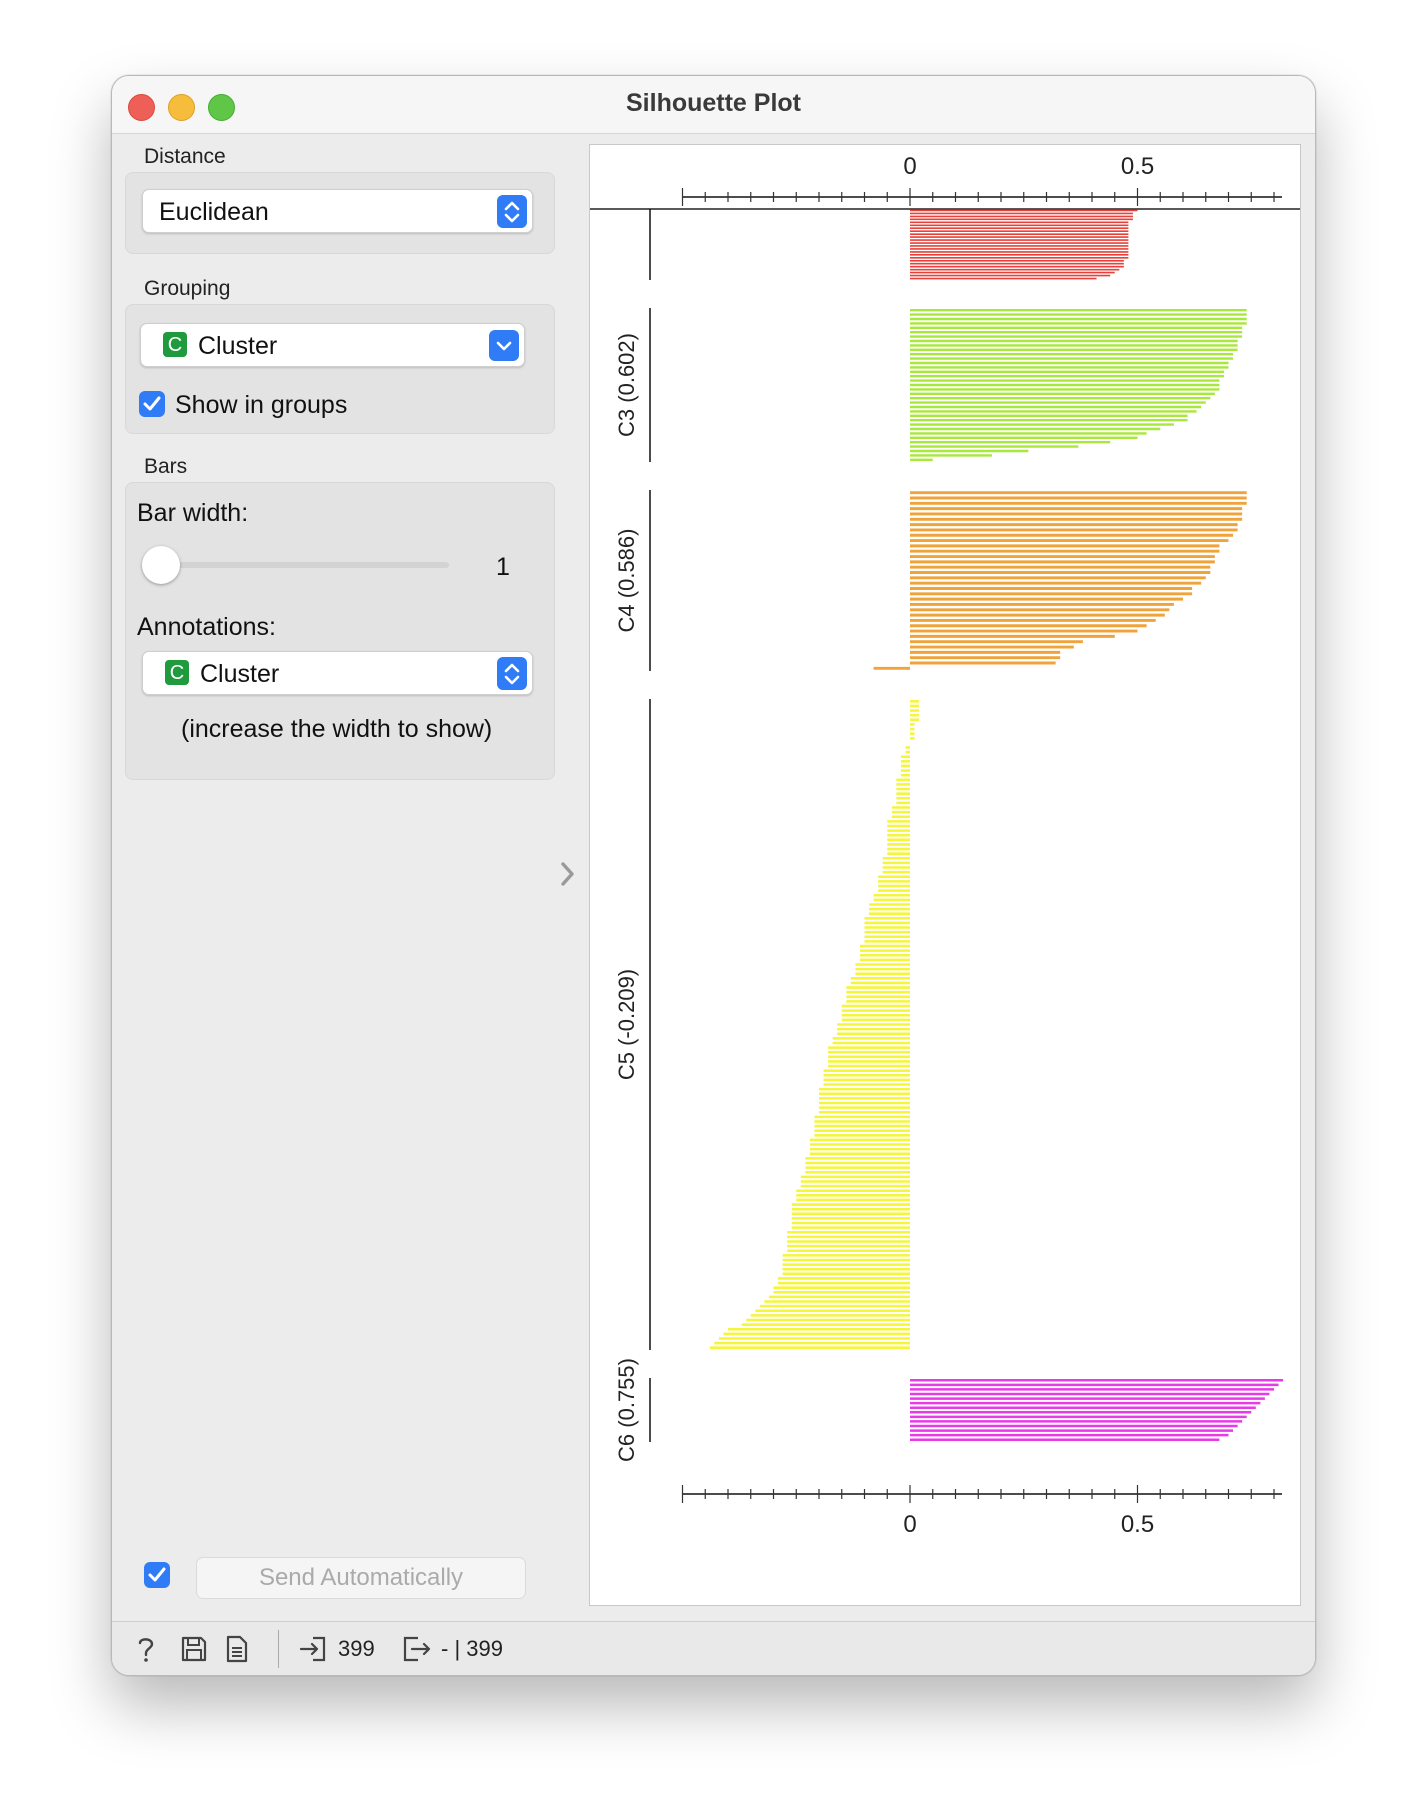 This screenshot has width=1424, height=1820. I want to click on bars-label: Bars, so click(166, 466).